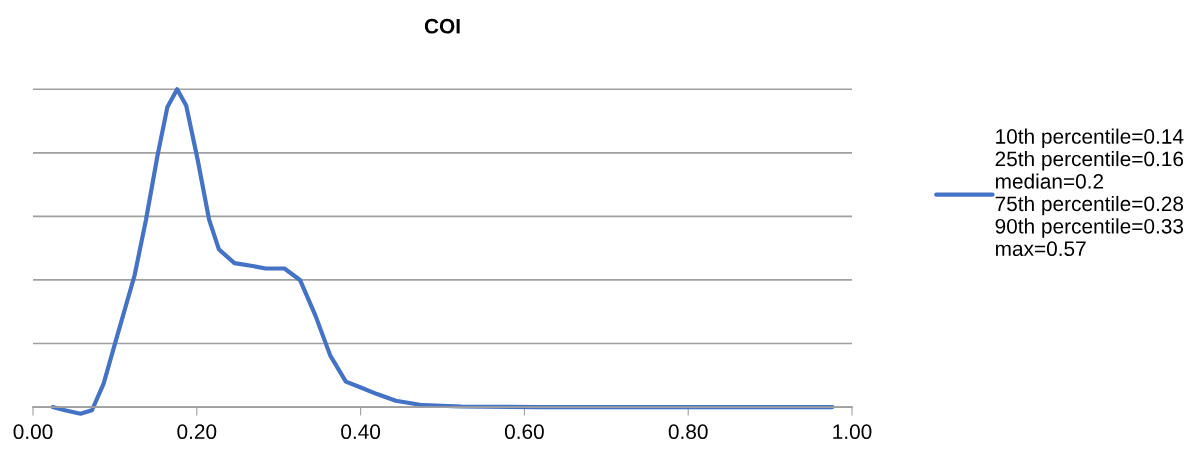 This screenshot has height=474, width=1203. I want to click on x-tick-label: 0.20, so click(197, 432).